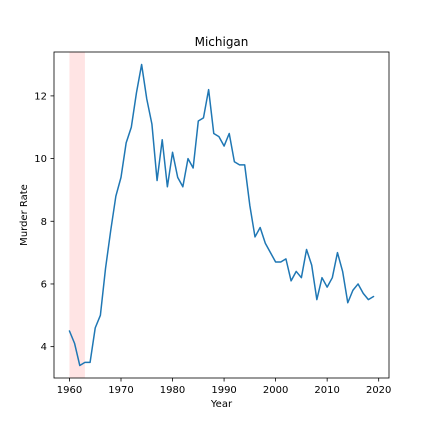 The image size is (432, 432). I want to click on y-tick-label: 8, so click(44, 222).